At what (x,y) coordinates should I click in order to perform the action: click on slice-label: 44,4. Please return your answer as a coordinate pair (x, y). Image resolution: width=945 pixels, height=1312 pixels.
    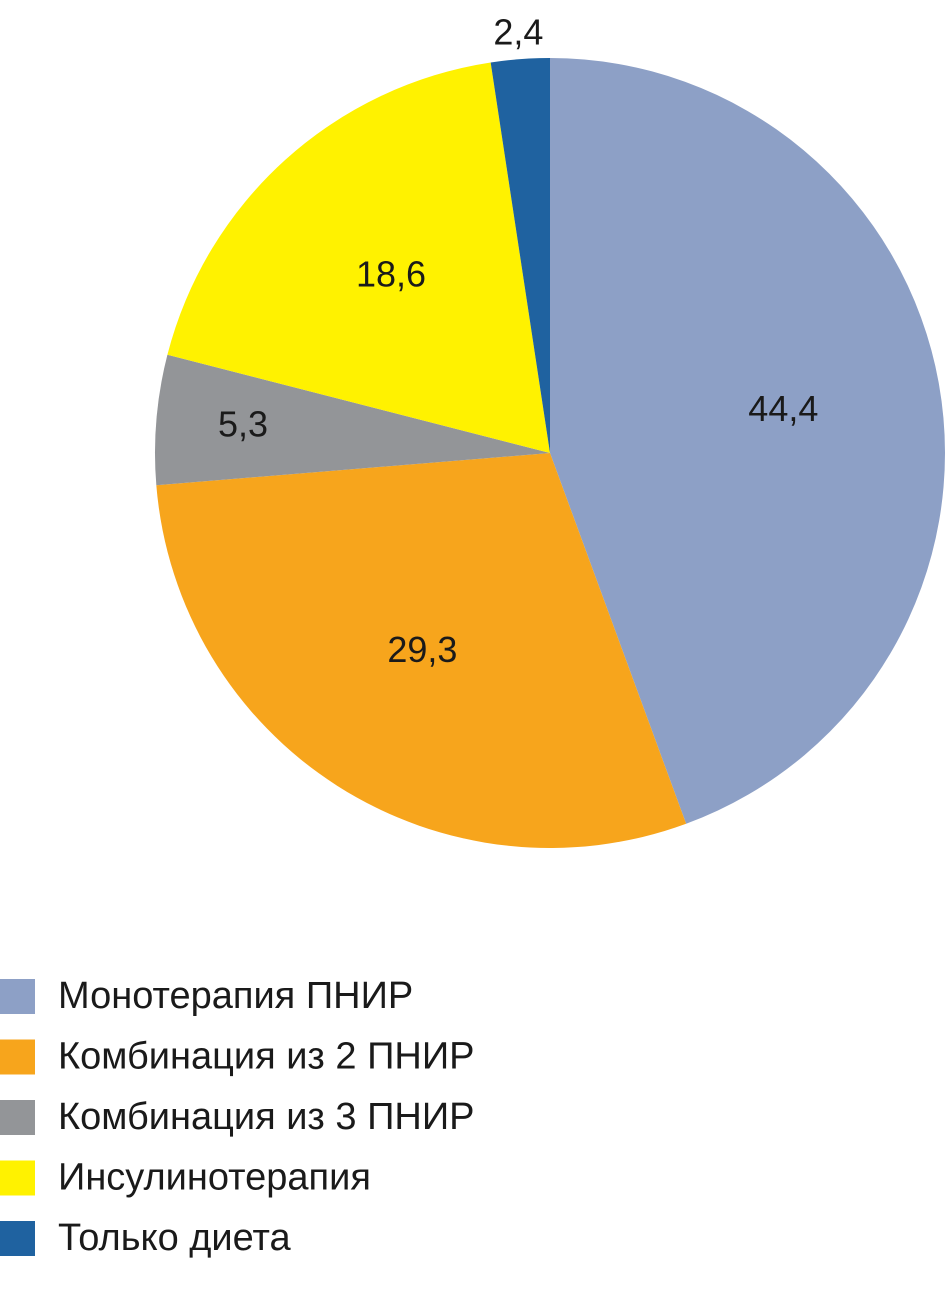
    Looking at the image, I should click on (783, 408).